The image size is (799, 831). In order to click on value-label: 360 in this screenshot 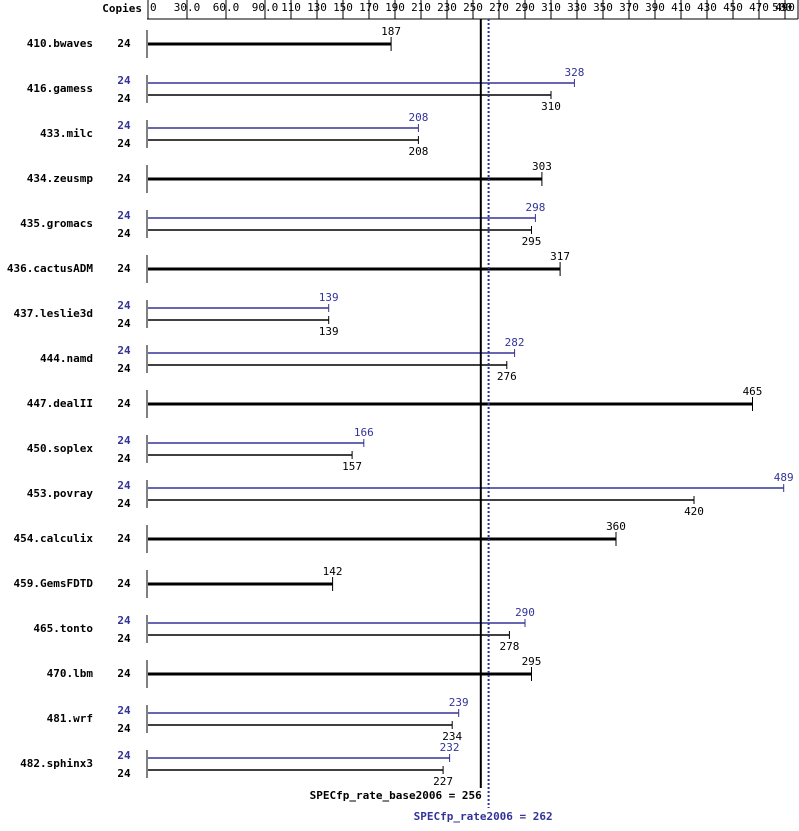, I will do `click(616, 526)`.